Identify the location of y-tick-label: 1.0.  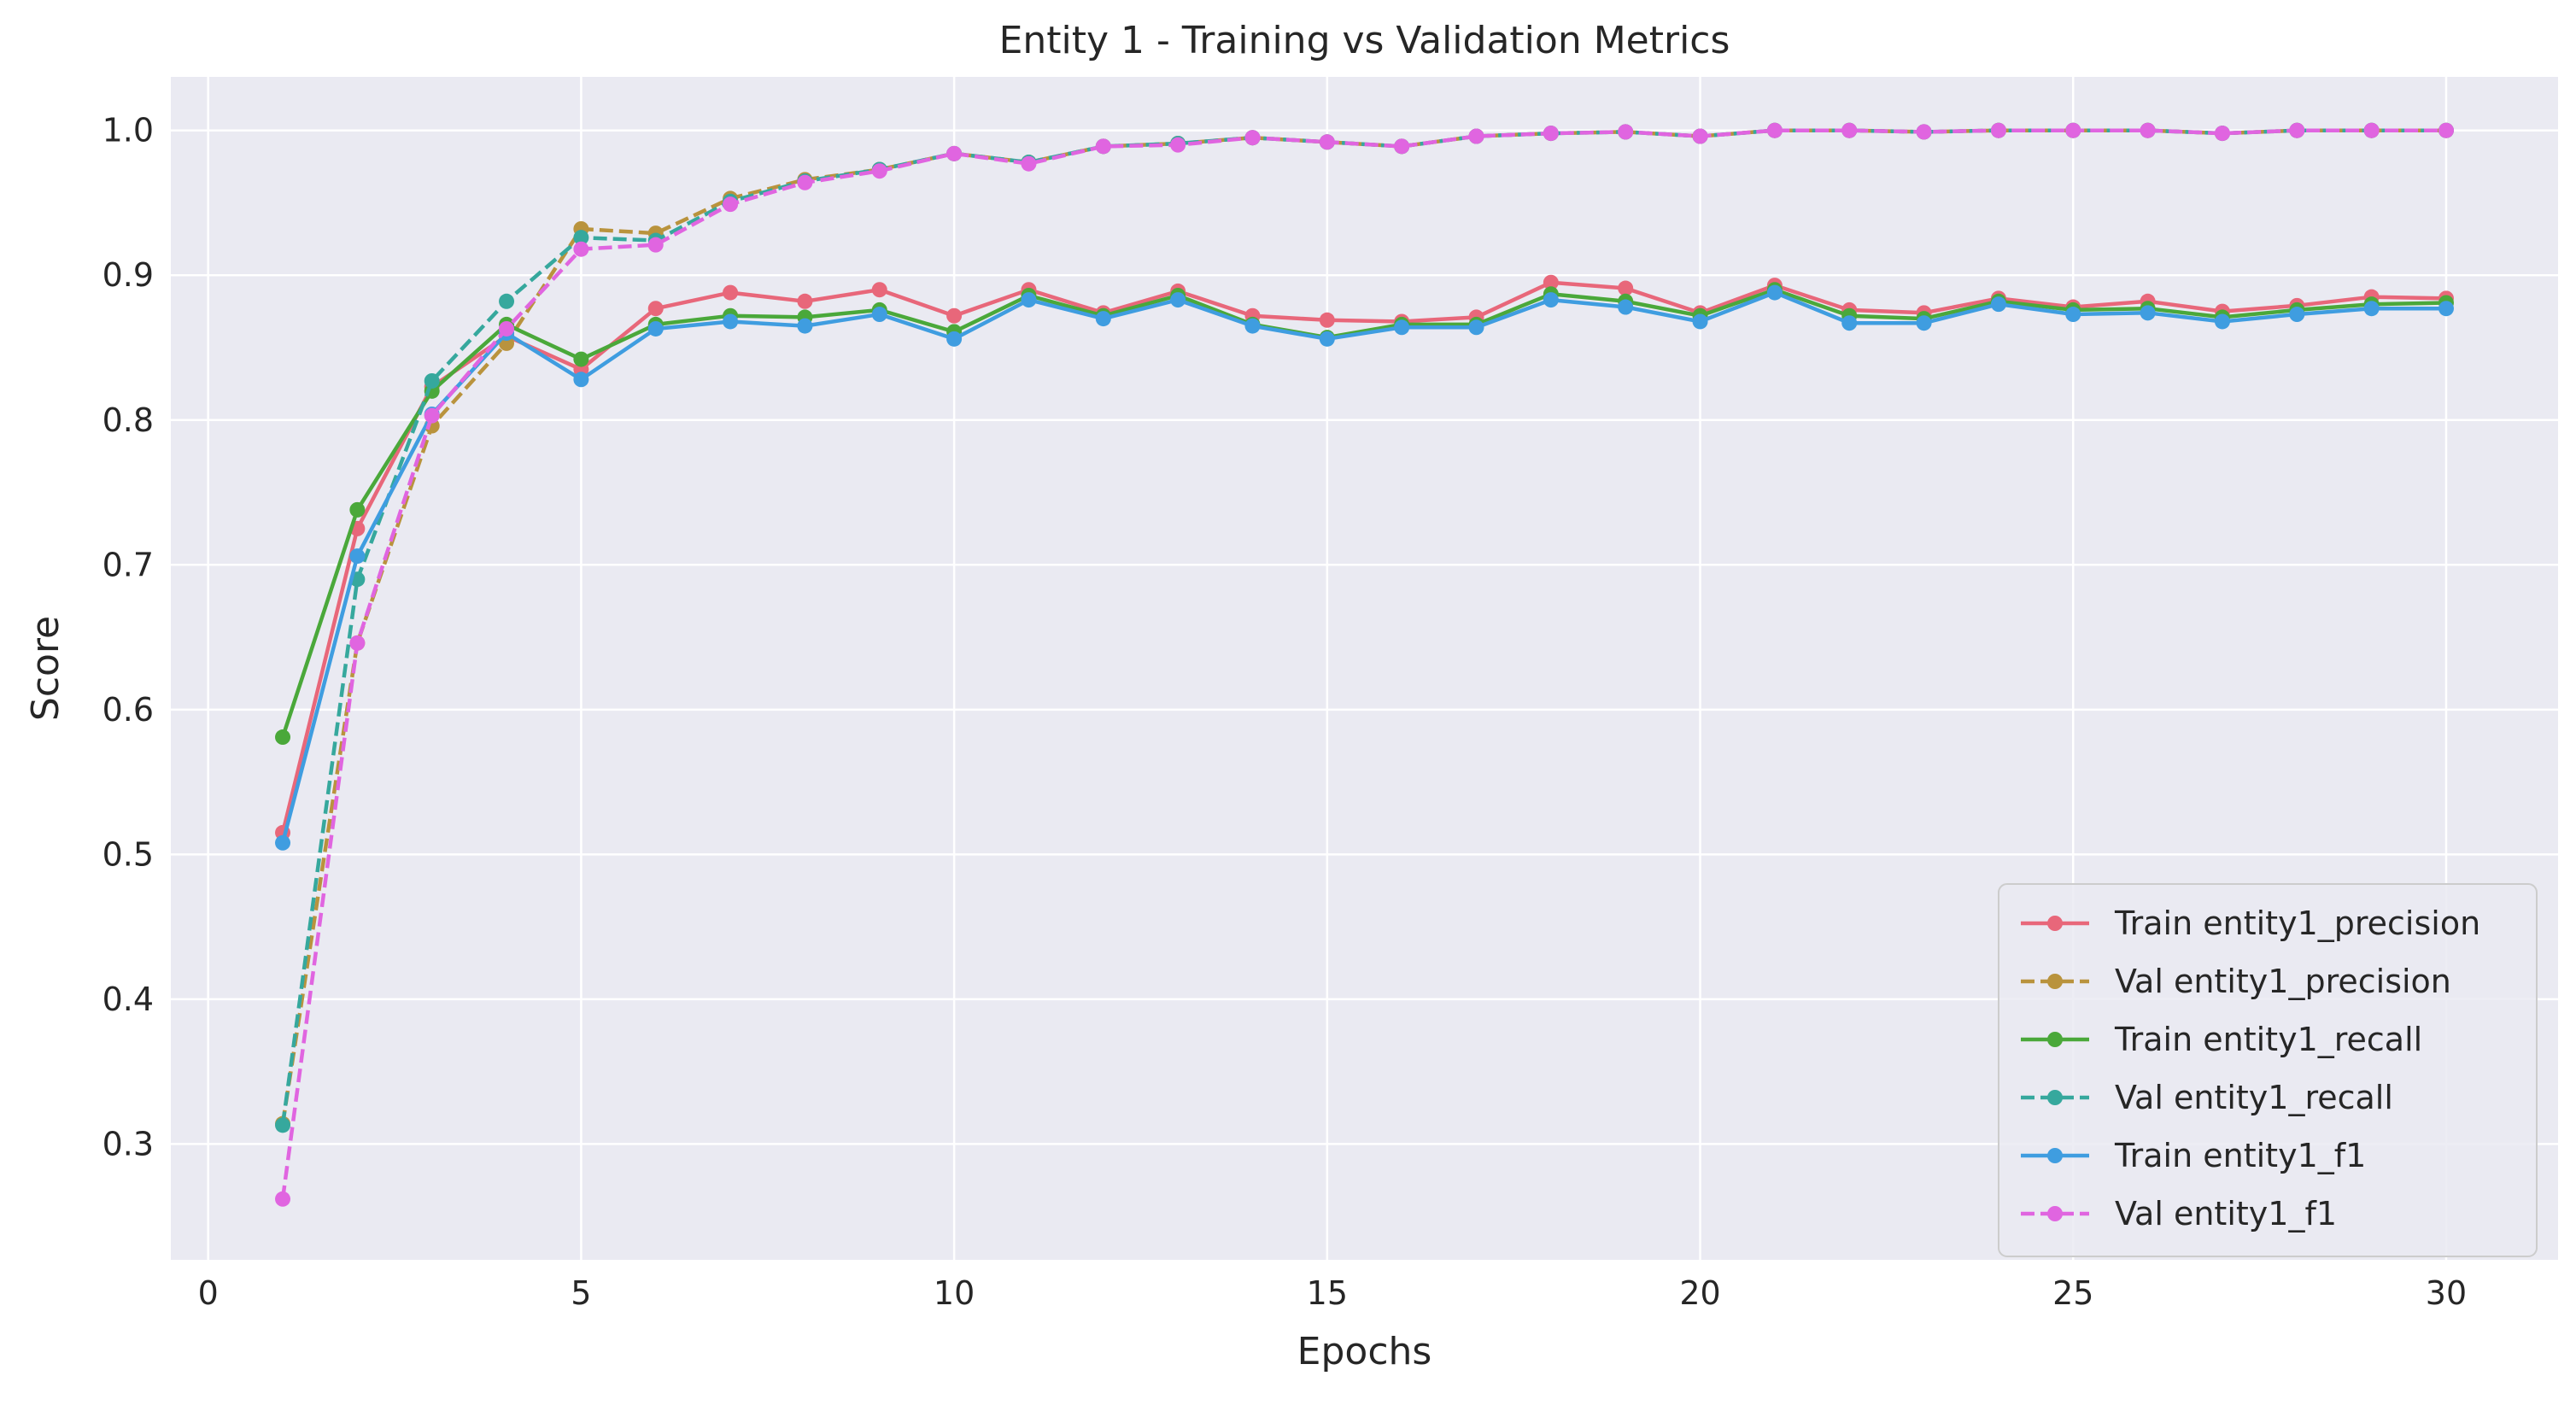
(128, 130).